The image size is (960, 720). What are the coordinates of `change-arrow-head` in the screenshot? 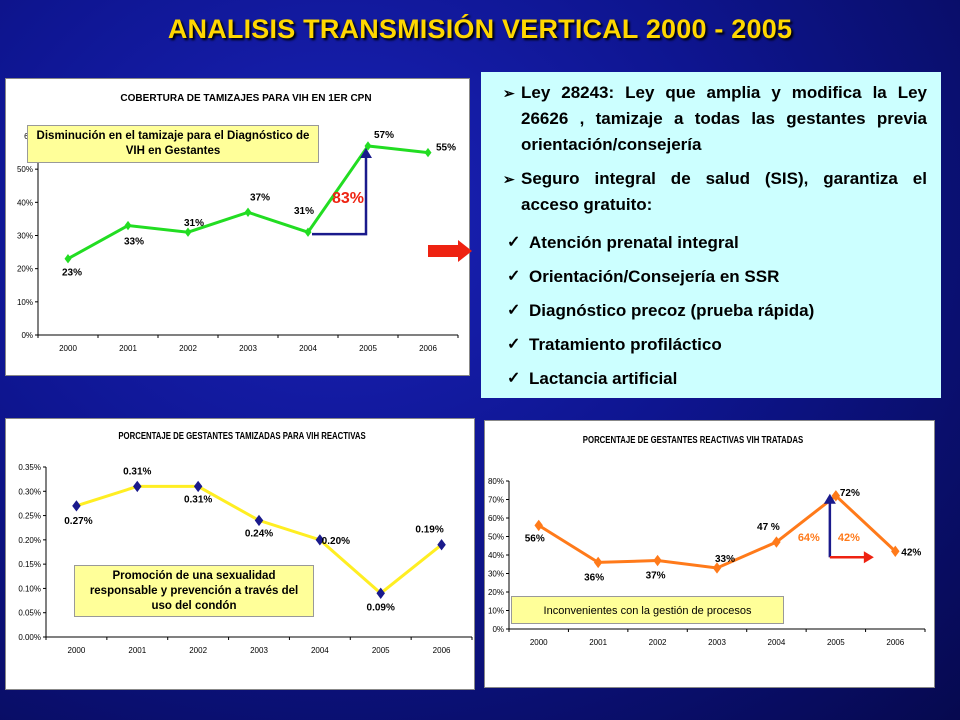 It's located at (366, 152).